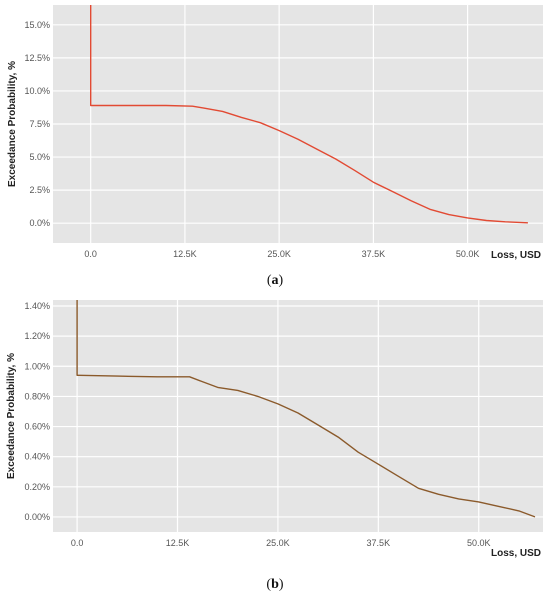 The width and height of the screenshot is (550, 598). What do you see at coordinates (90, 254) in the screenshot?
I see `chart-a-x-tick-label: 0.0` at bounding box center [90, 254].